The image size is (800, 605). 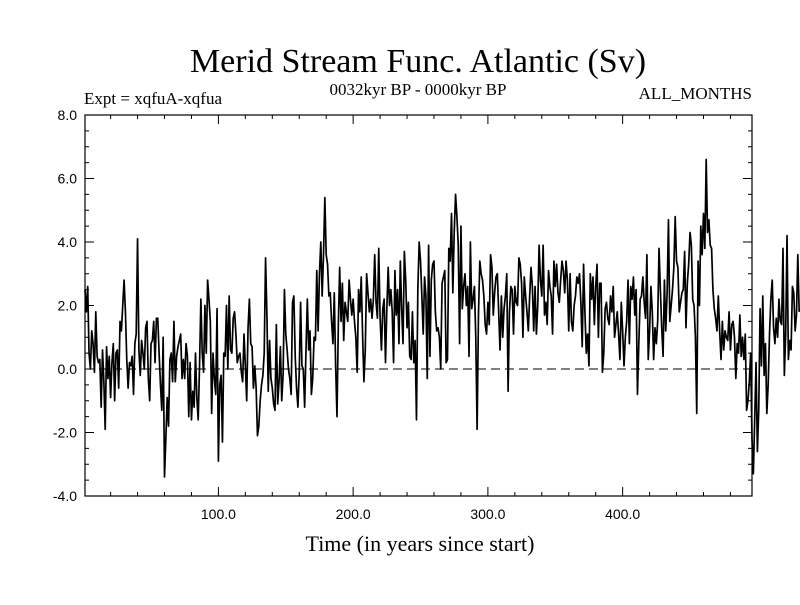 What do you see at coordinates (622, 514) in the screenshot?
I see `x-tick-label: 400.0` at bounding box center [622, 514].